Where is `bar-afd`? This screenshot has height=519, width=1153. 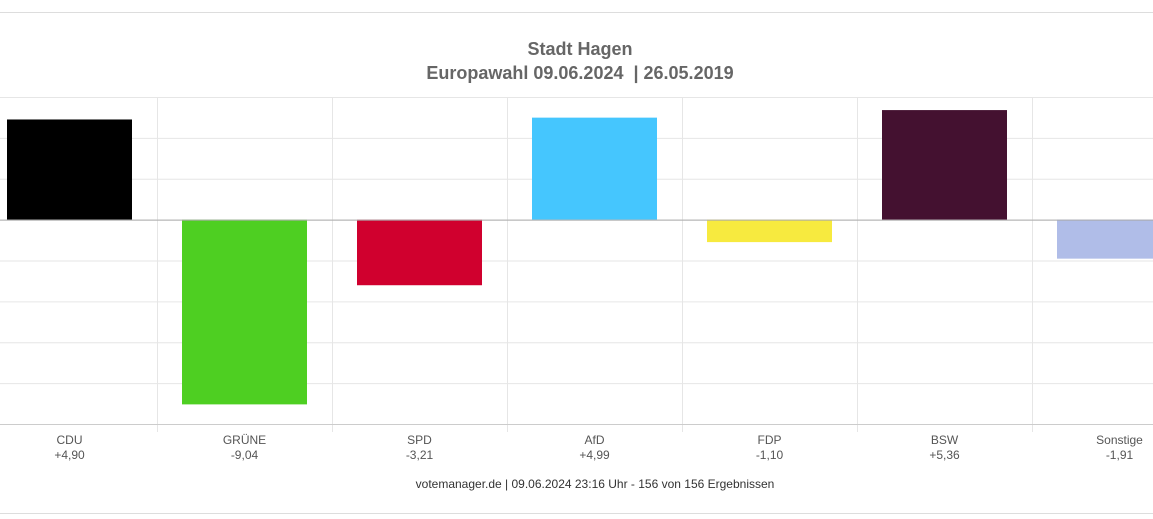
bar-afd is located at coordinates (594, 168).